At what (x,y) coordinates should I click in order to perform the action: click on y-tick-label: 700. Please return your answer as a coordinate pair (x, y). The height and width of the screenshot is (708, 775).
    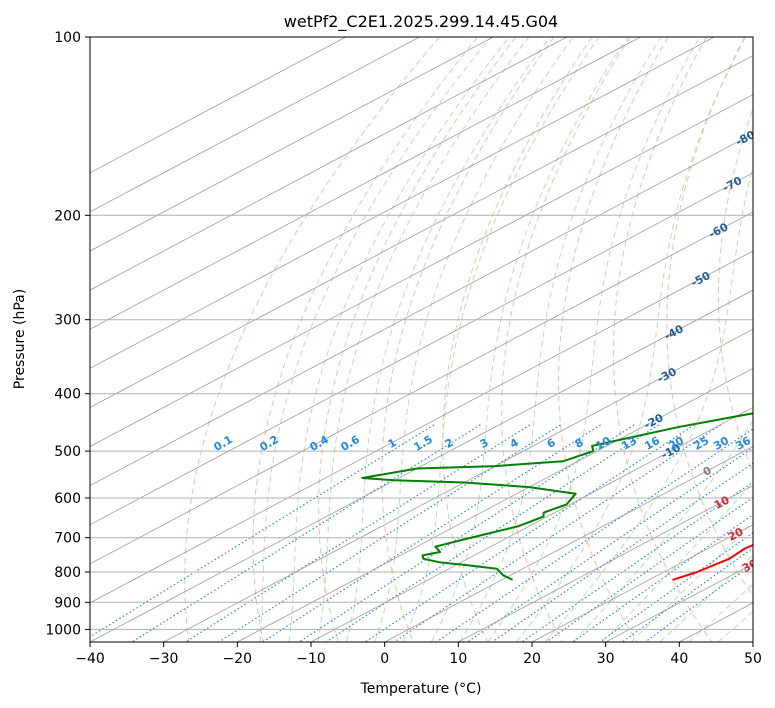
    Looking at the image, I should click on (67, 539).